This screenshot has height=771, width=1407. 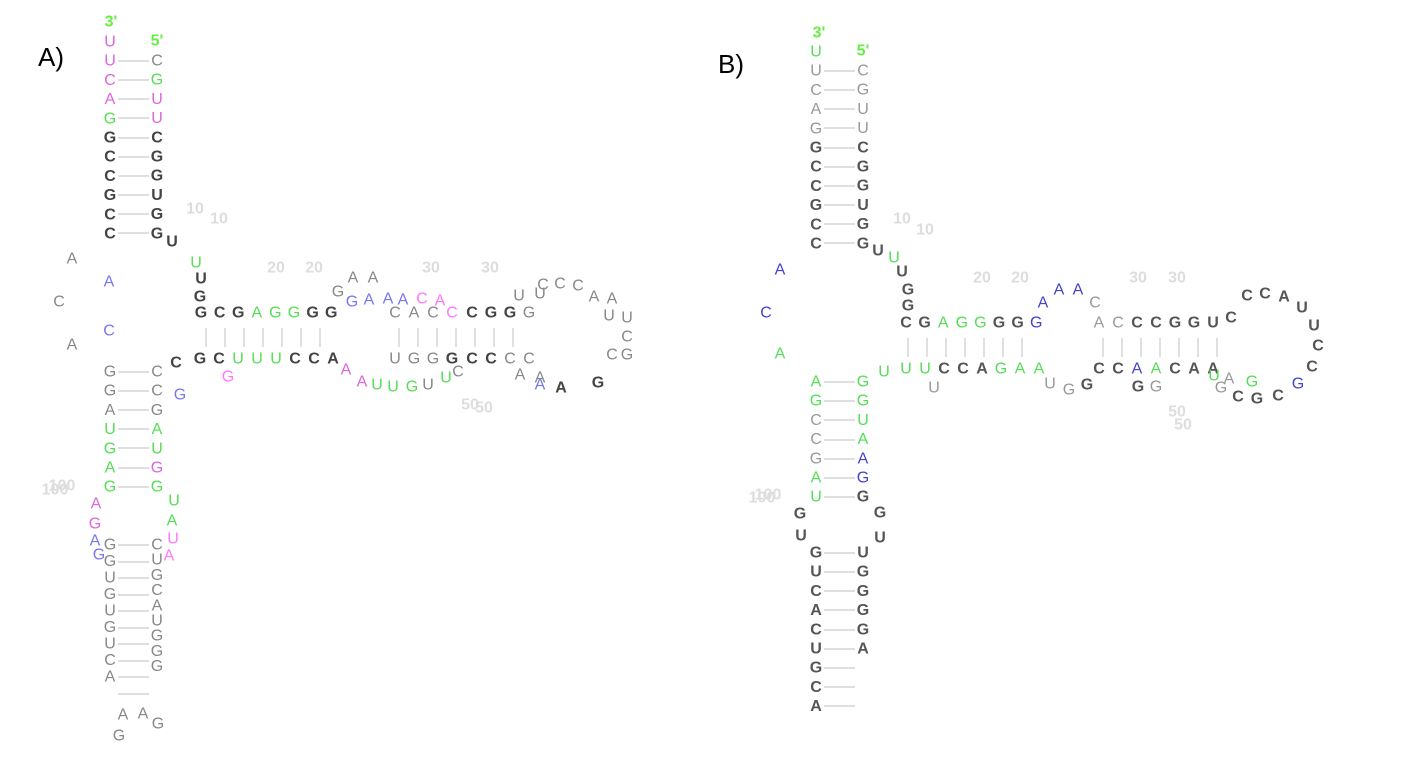 What do you see at coordinates (219, 219) in the screenshot?
I see `position-label-10-shadow: 10` at bounding box center [219, 219].